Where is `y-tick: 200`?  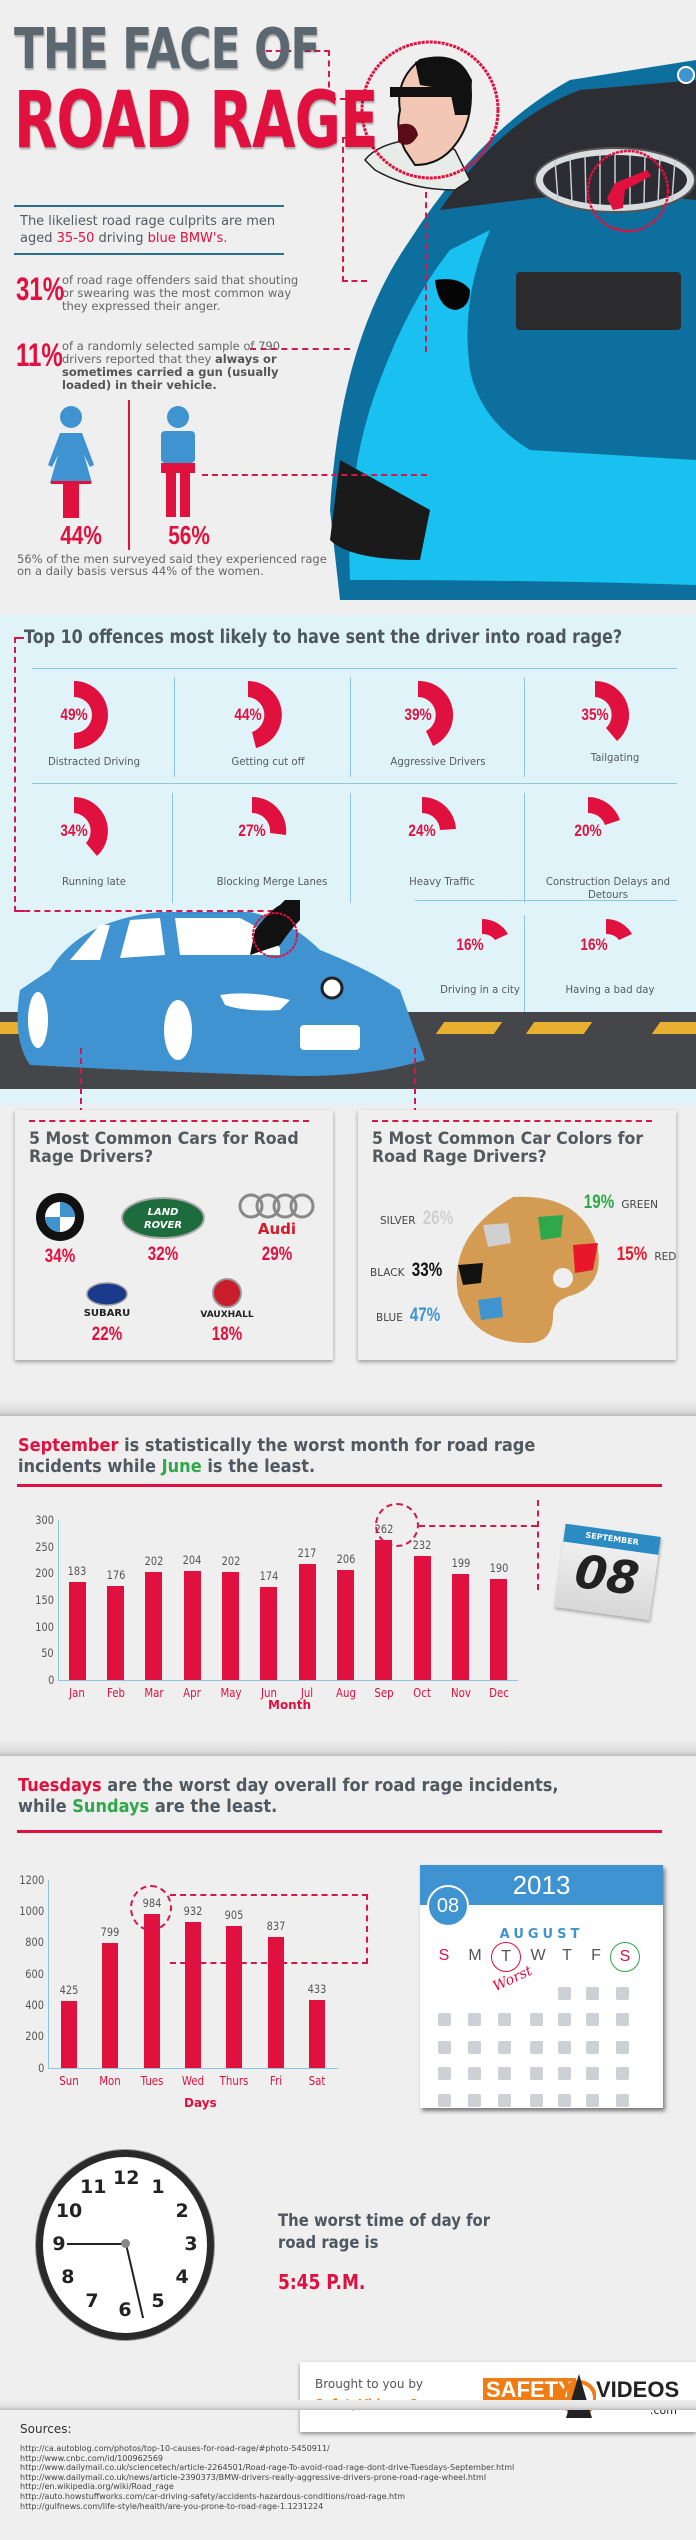 y-tick: 200 is located at coordinates (34, 2036).